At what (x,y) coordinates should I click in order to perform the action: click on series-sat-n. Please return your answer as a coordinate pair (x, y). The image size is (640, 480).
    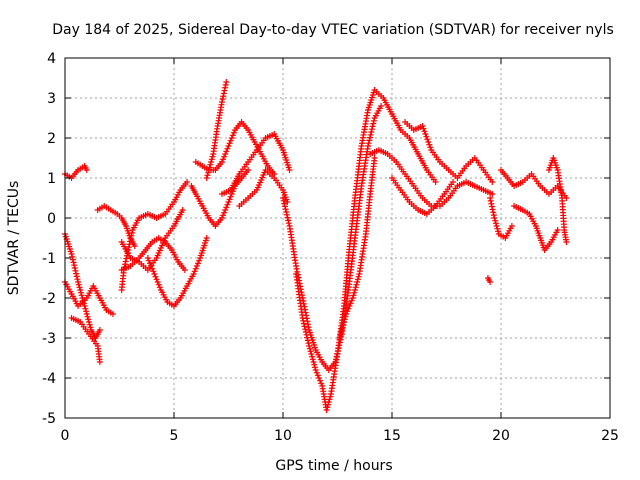
    Looking at the image, I should click on (263, 188).